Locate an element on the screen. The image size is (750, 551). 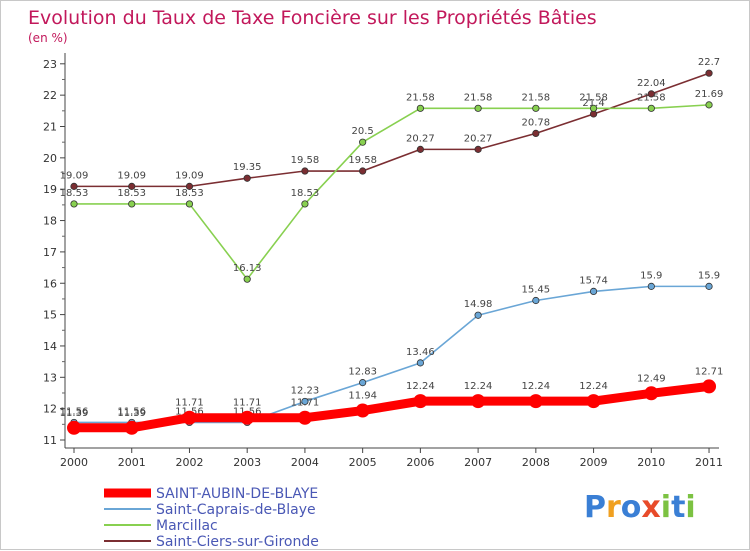
x-tick-label: 2009 is located at coordinates (594, 462).